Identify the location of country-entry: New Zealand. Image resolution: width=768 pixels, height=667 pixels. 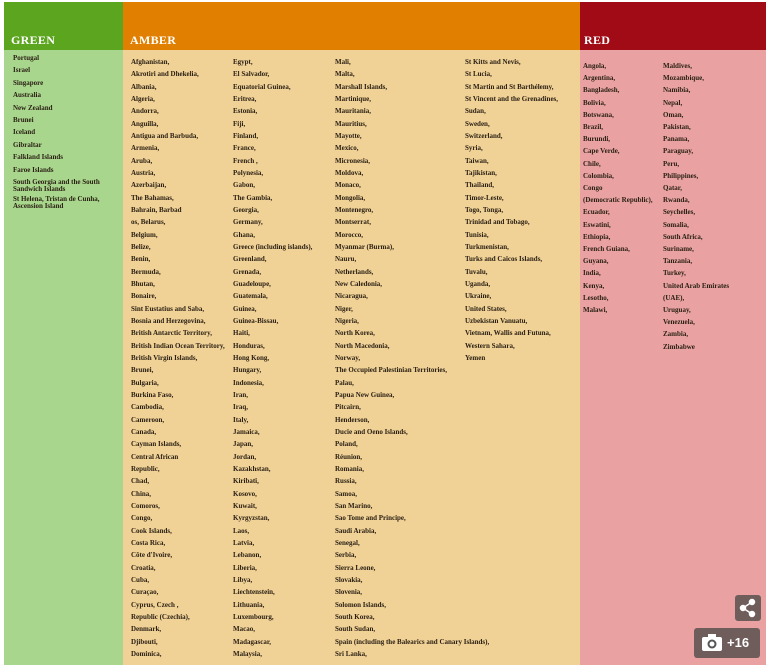
(33, 107).